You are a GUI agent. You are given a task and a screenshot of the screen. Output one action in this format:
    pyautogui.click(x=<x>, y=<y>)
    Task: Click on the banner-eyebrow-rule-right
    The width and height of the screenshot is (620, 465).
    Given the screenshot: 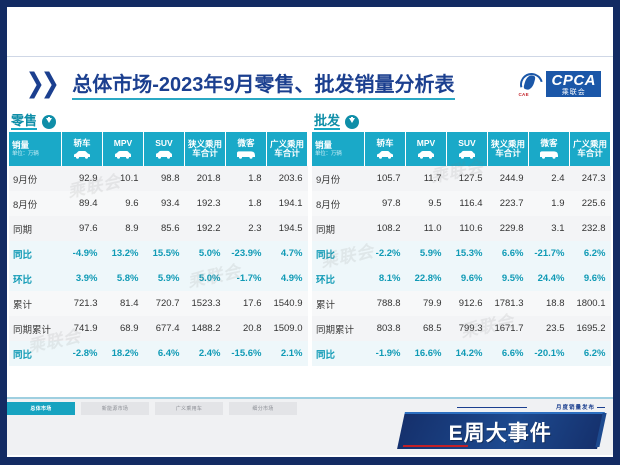 What is the action you would take?
    pyautogui.click(x=601, y=407)
    